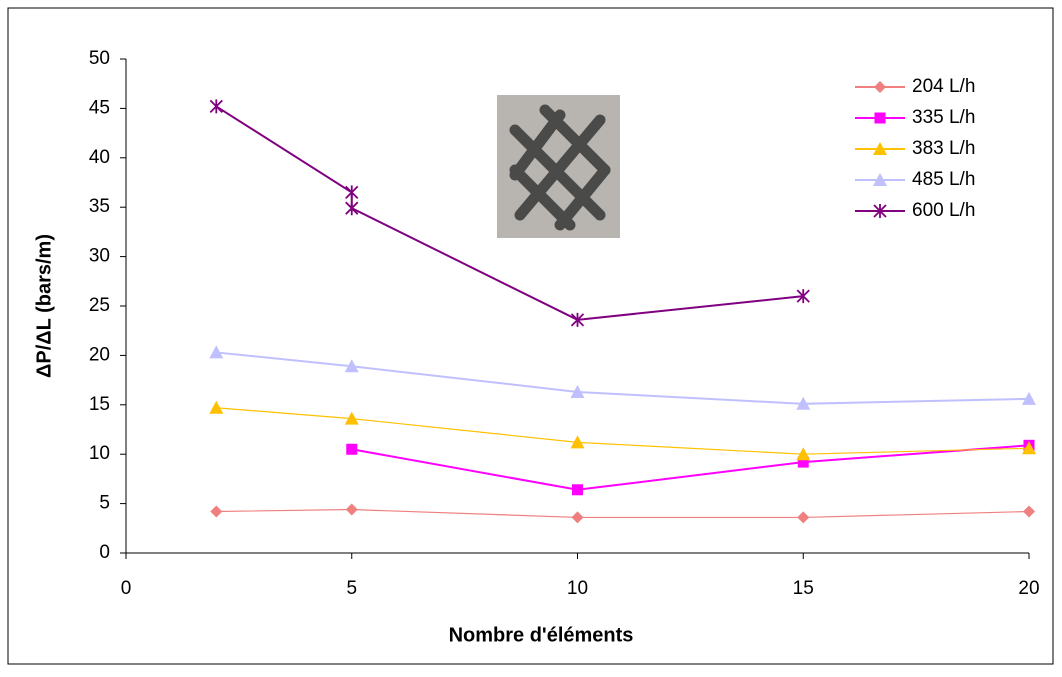  I want to click on y-tick-label: 10, so click(99, 453).